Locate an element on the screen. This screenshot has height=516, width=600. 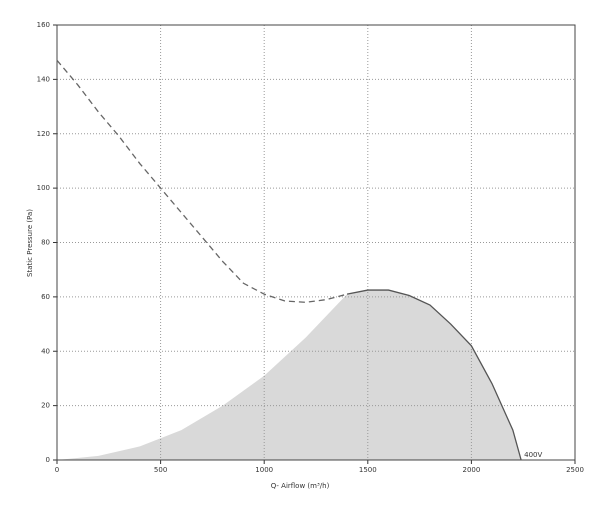
y-tick-label: 40 is located at coordinates (45, 351).